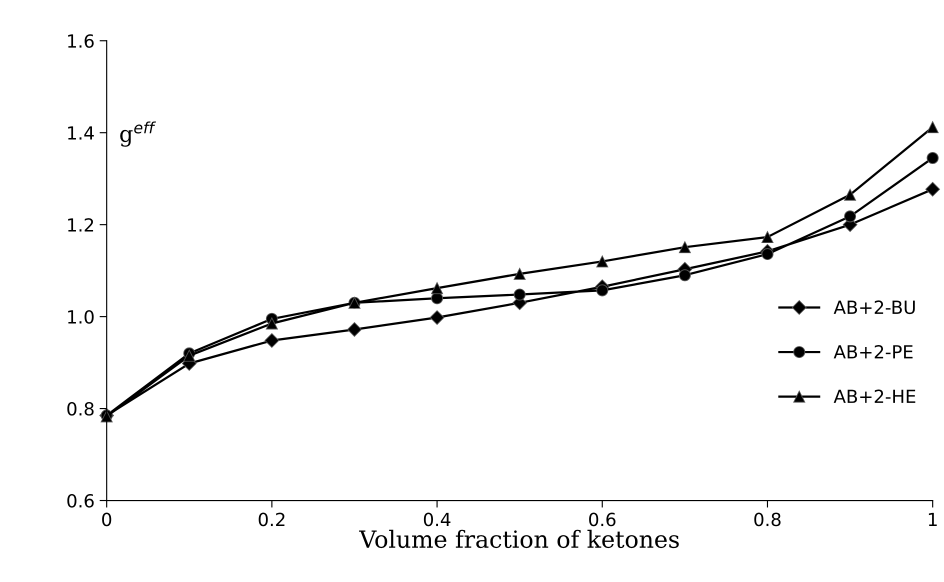 This screenshot has height=582, width=944. What do you see at coordinates (81, 41) in the screenshot?
I see `y-tick-label: 1.6` at bounding box center [81, 41].